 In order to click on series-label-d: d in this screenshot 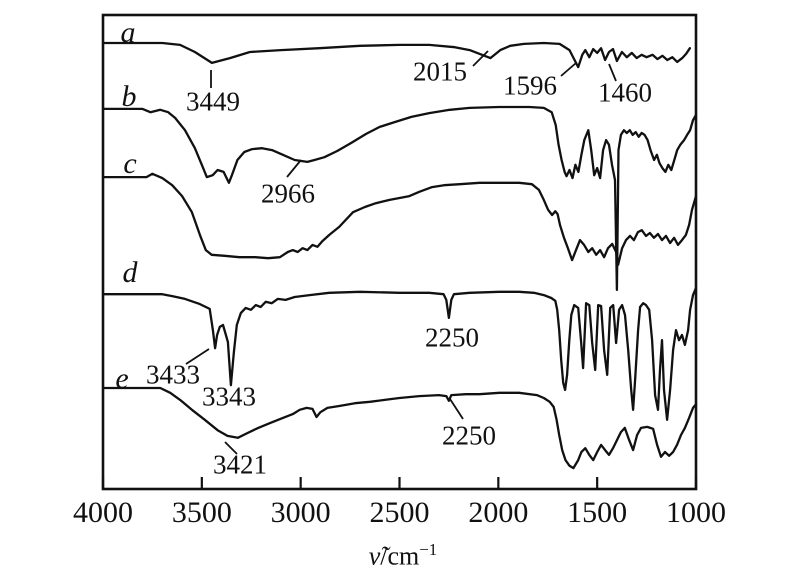, I will do `click(130, 272)`.